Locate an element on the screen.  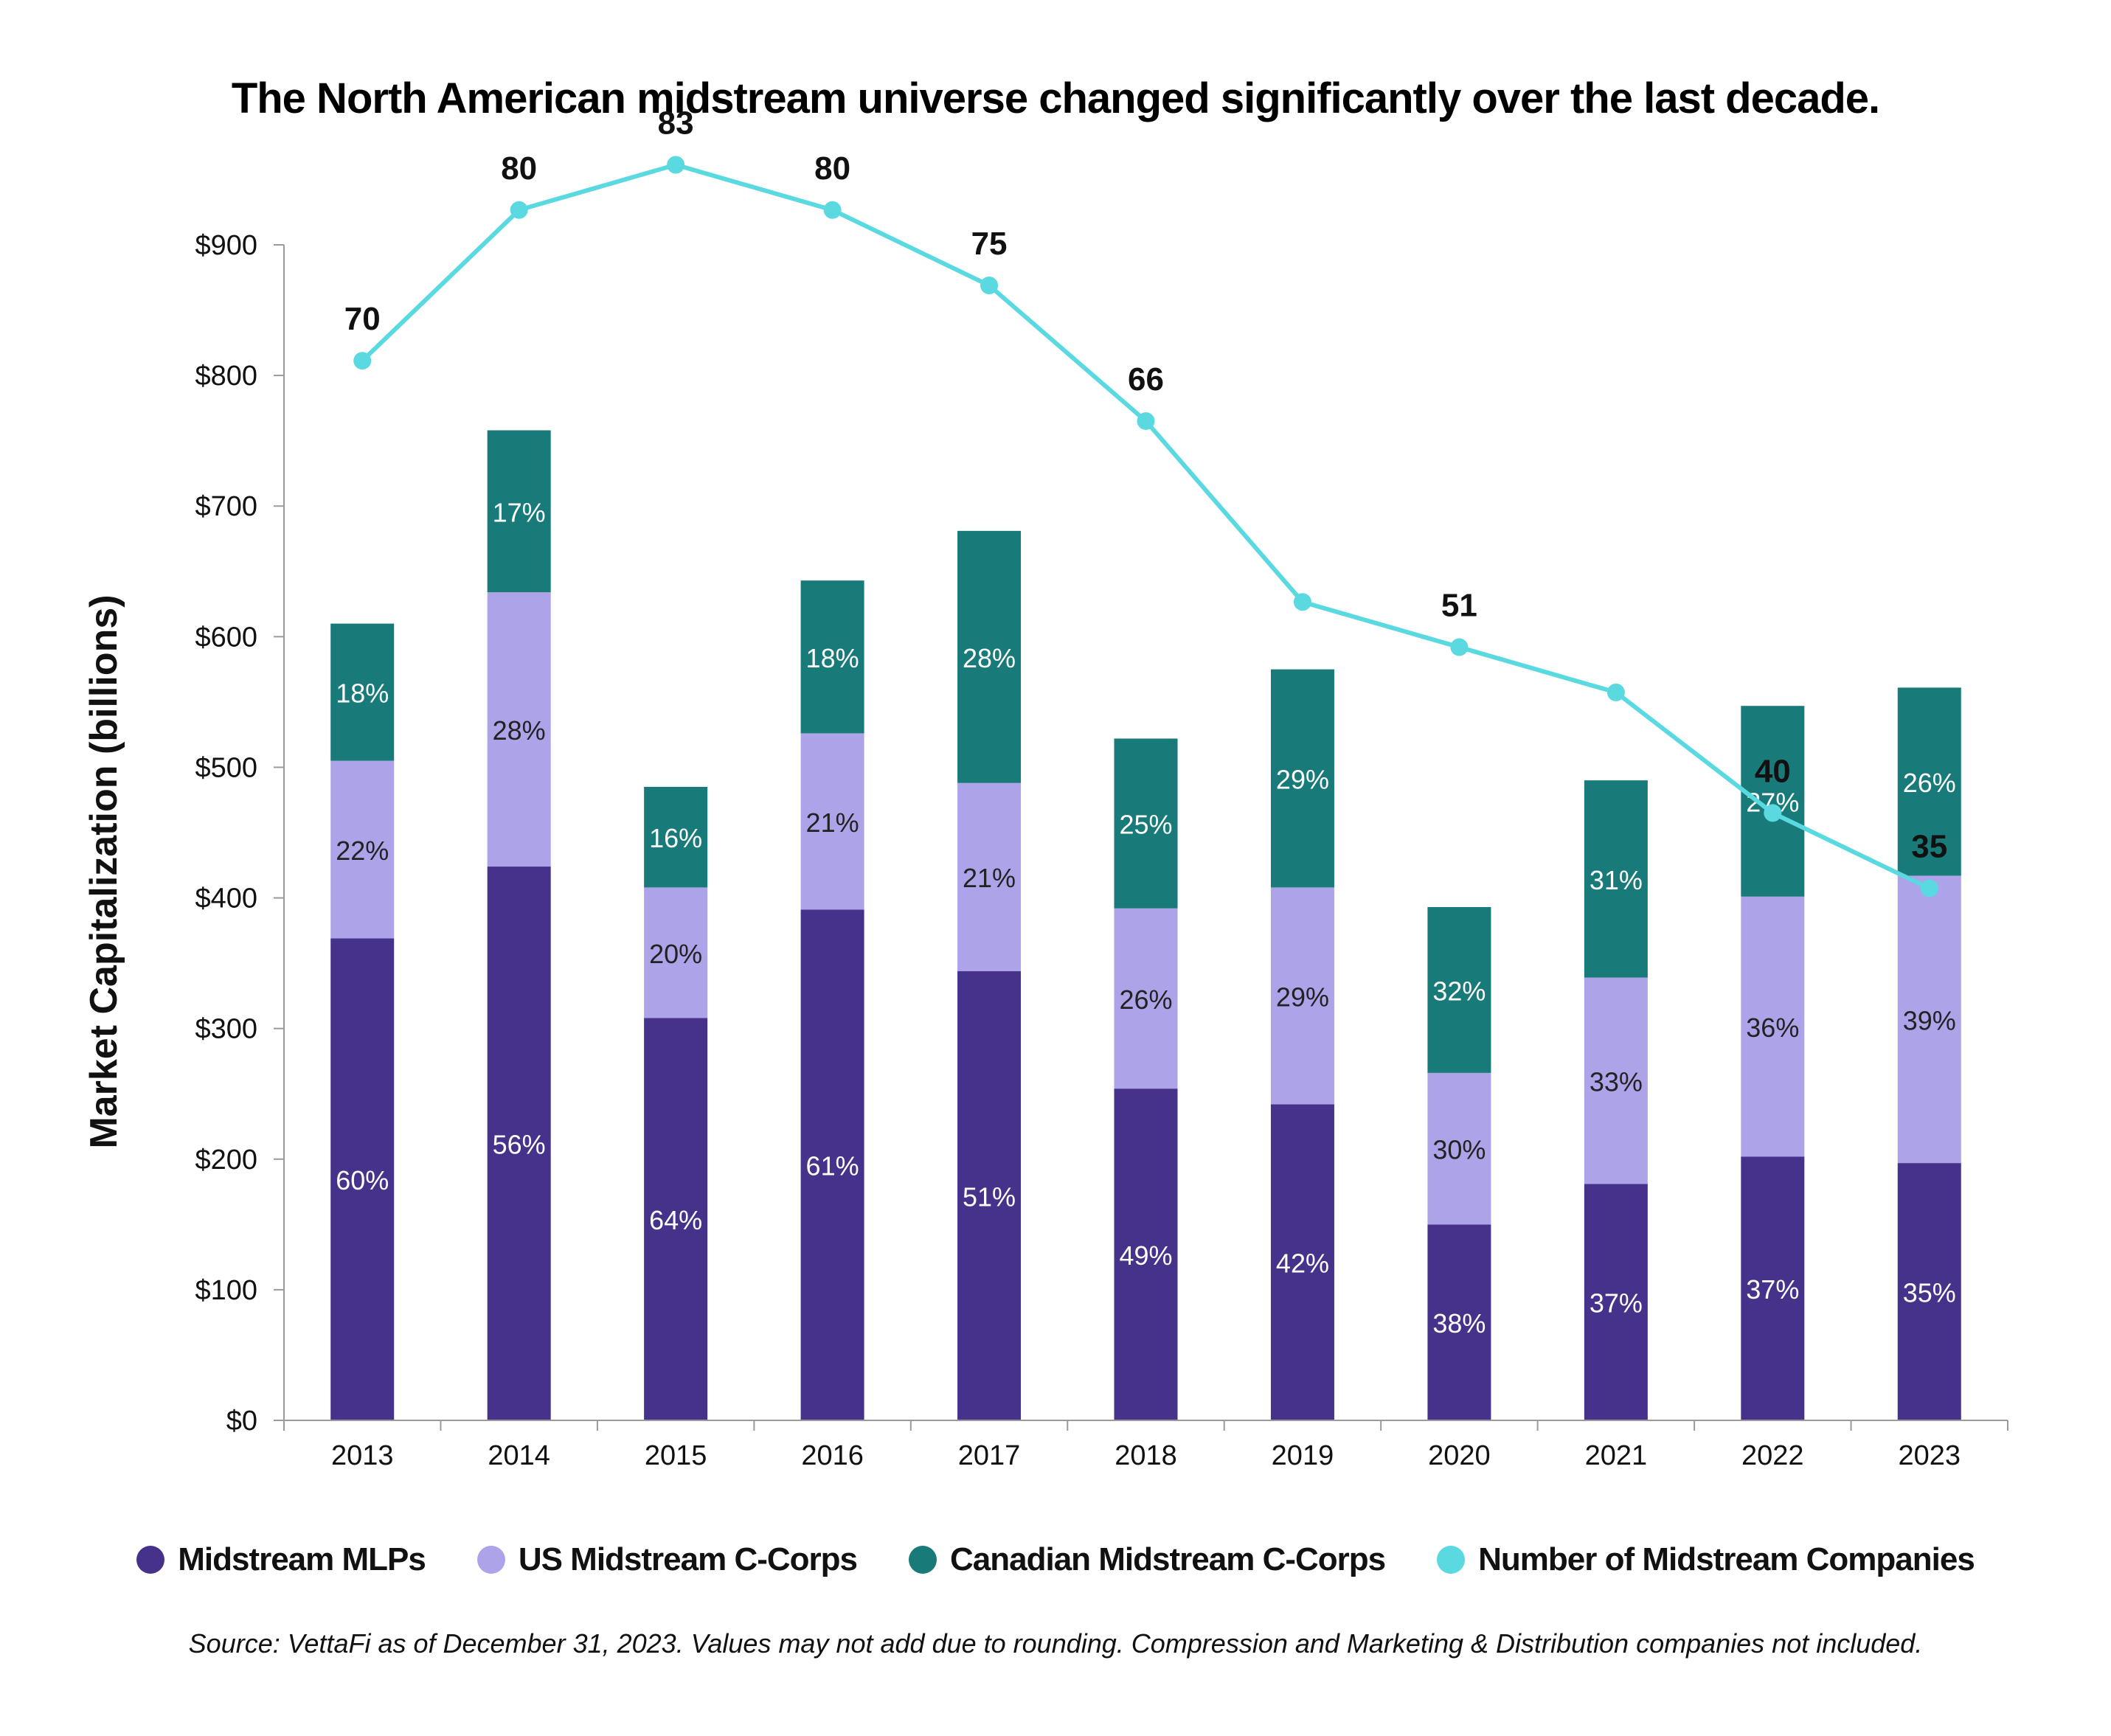
x-tick-label: 2023 is located at coordinates (1929, 1456).